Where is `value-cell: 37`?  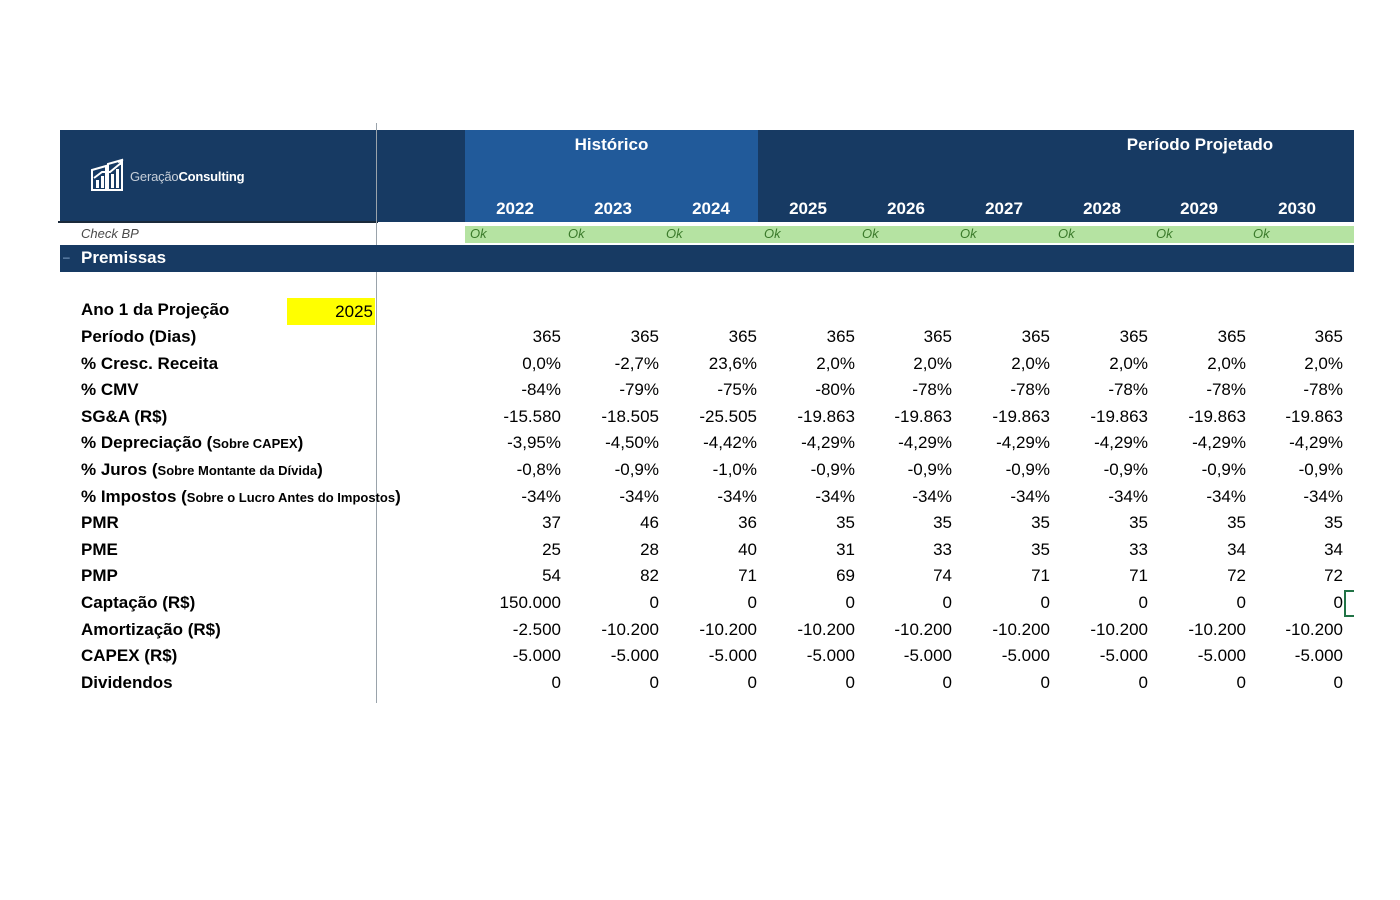 value-cell: 37 is located at coordinates (551, 522).